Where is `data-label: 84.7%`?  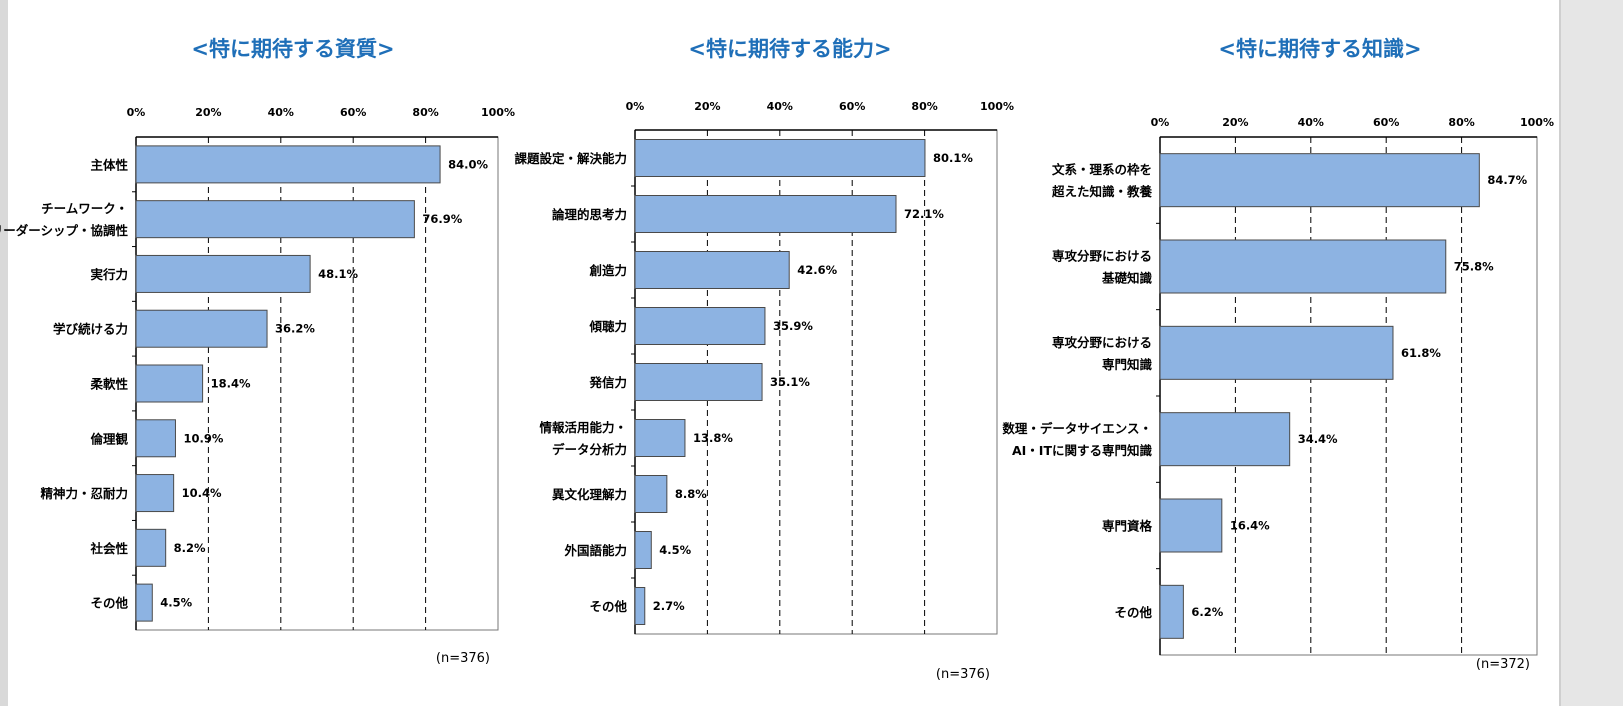 data-label: 84.7% is located at coordinates (1507, 180).